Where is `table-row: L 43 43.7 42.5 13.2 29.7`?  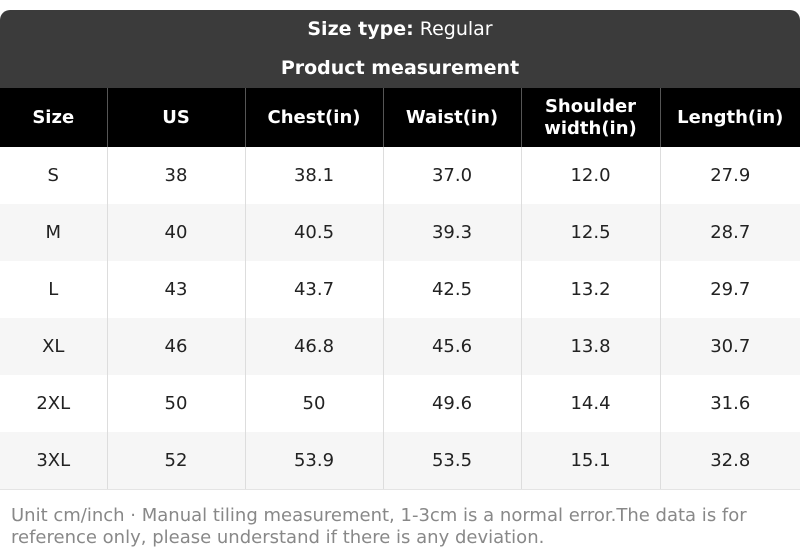
table-row: L 43 43.7 42.5 13.2 29.7 is located at coordinates (400, 289).